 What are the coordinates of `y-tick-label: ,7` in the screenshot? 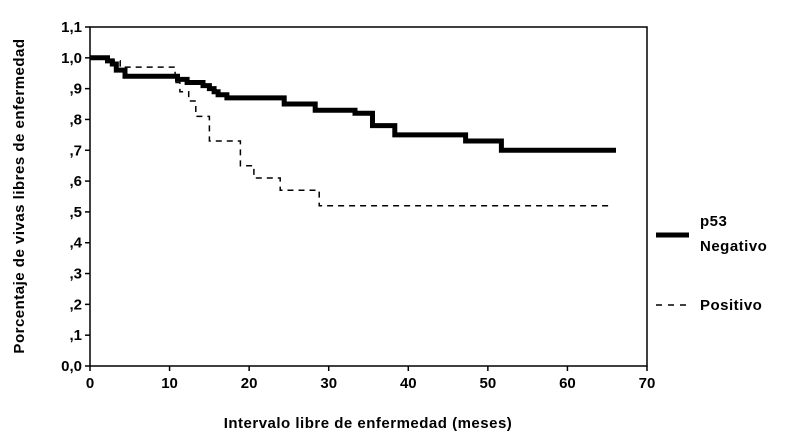 It's located at (75, 150).